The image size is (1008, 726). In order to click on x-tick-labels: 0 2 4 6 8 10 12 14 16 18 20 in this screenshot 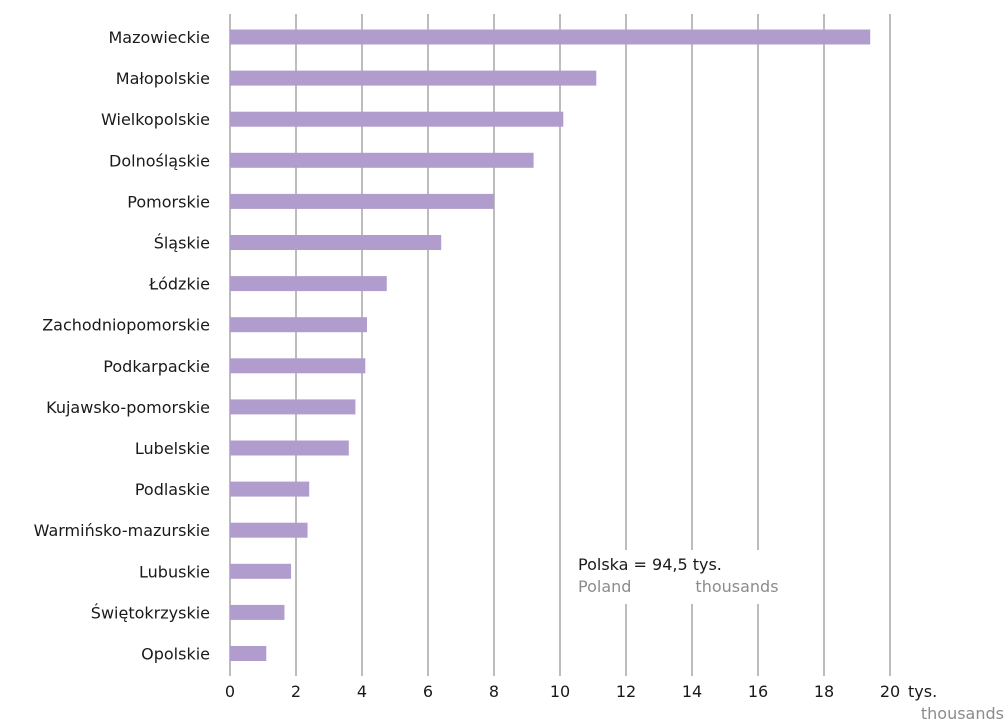, I will do `click(562, 691)`.